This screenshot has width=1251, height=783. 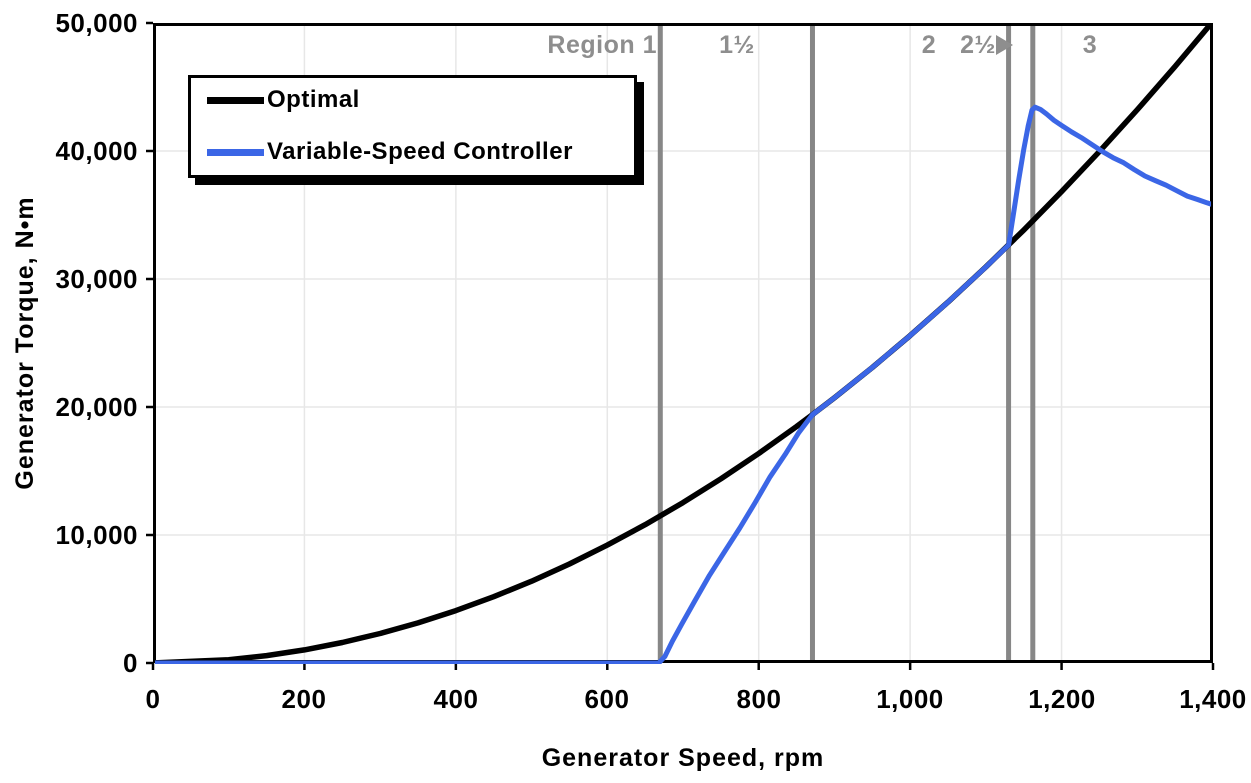 I want to click on y-tick-label: 10,000, so click(x=96, y=535).